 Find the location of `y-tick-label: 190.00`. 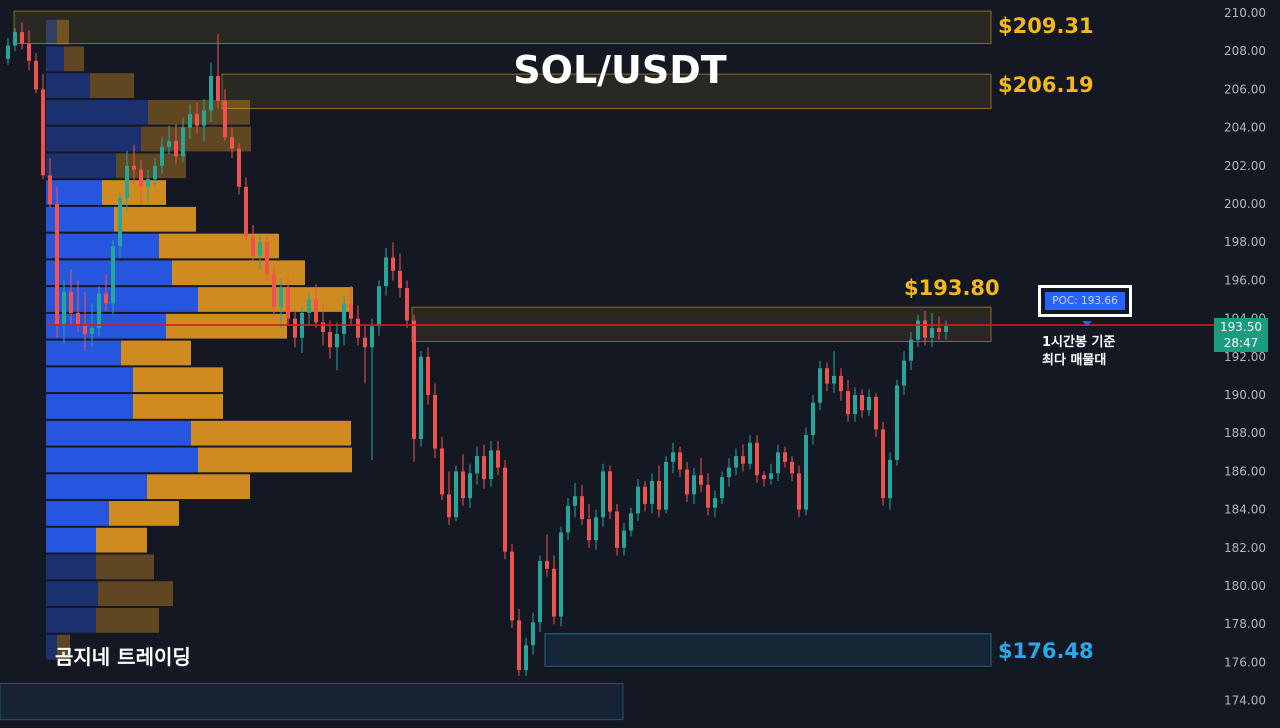

y-tick-label: 190.00 is located at coordinates (1245, 395).